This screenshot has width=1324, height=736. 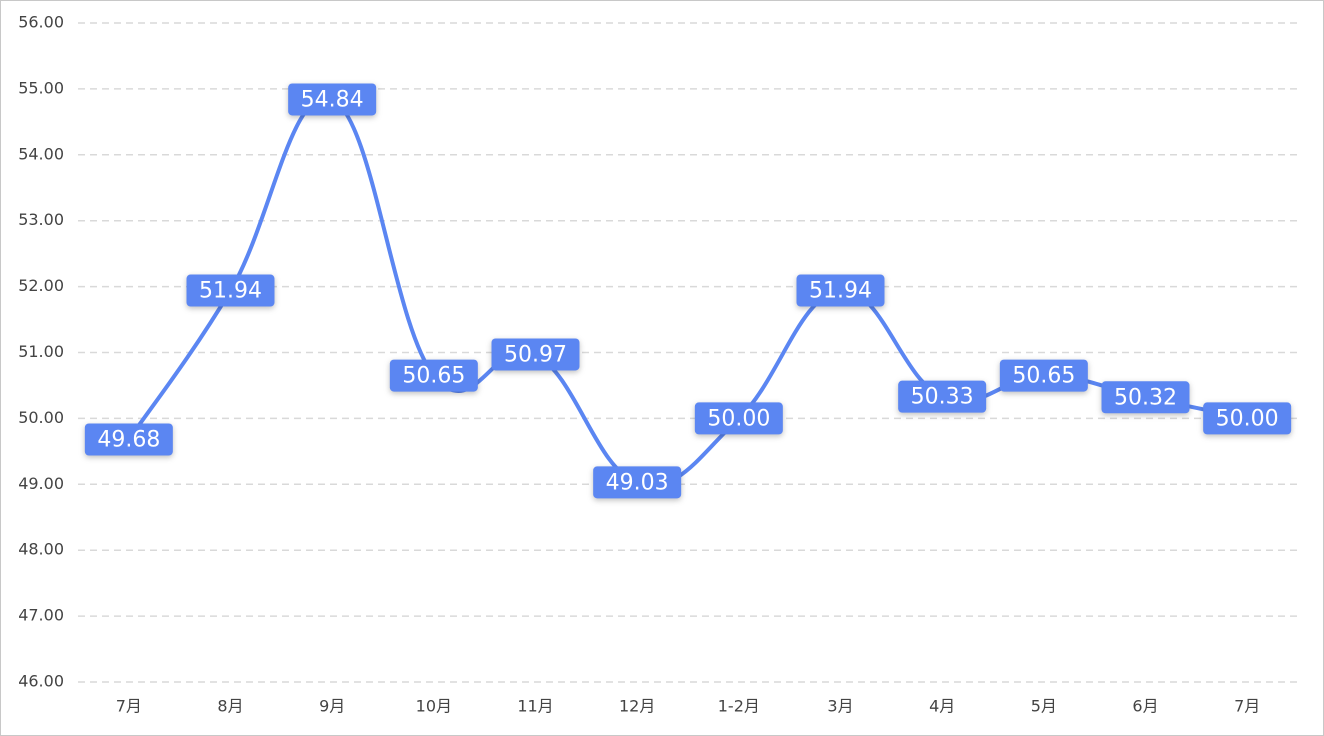 What do you see at coordinates (230, 706) in the screenshot?
I see `x-tick-label: 8月` at bounding box center [230, 706].